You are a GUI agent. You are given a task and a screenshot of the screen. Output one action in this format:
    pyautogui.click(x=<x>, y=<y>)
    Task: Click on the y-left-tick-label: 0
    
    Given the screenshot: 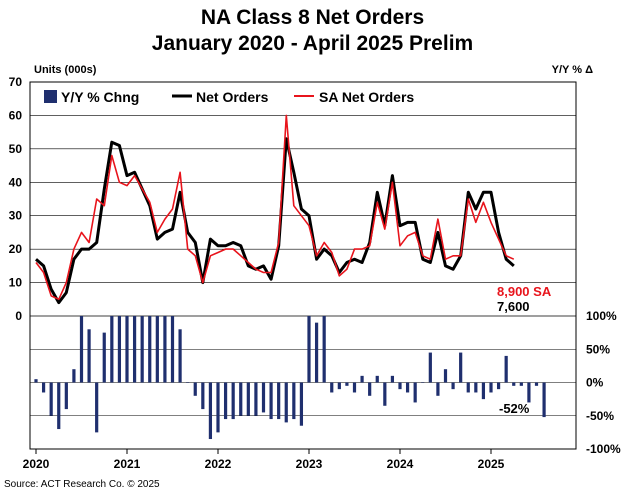 What is the action you would take?
    pyautogui.click(x=18, y=316)
    